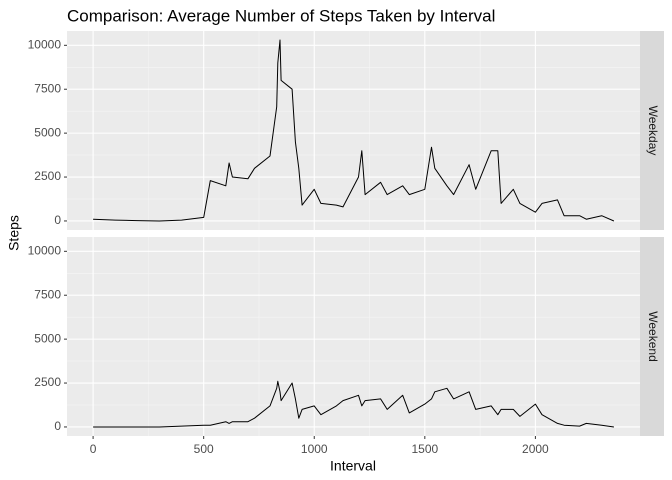 This screenshot has height=480, width=672. I want to click on x-tick-label: 500, so click(204, 449).